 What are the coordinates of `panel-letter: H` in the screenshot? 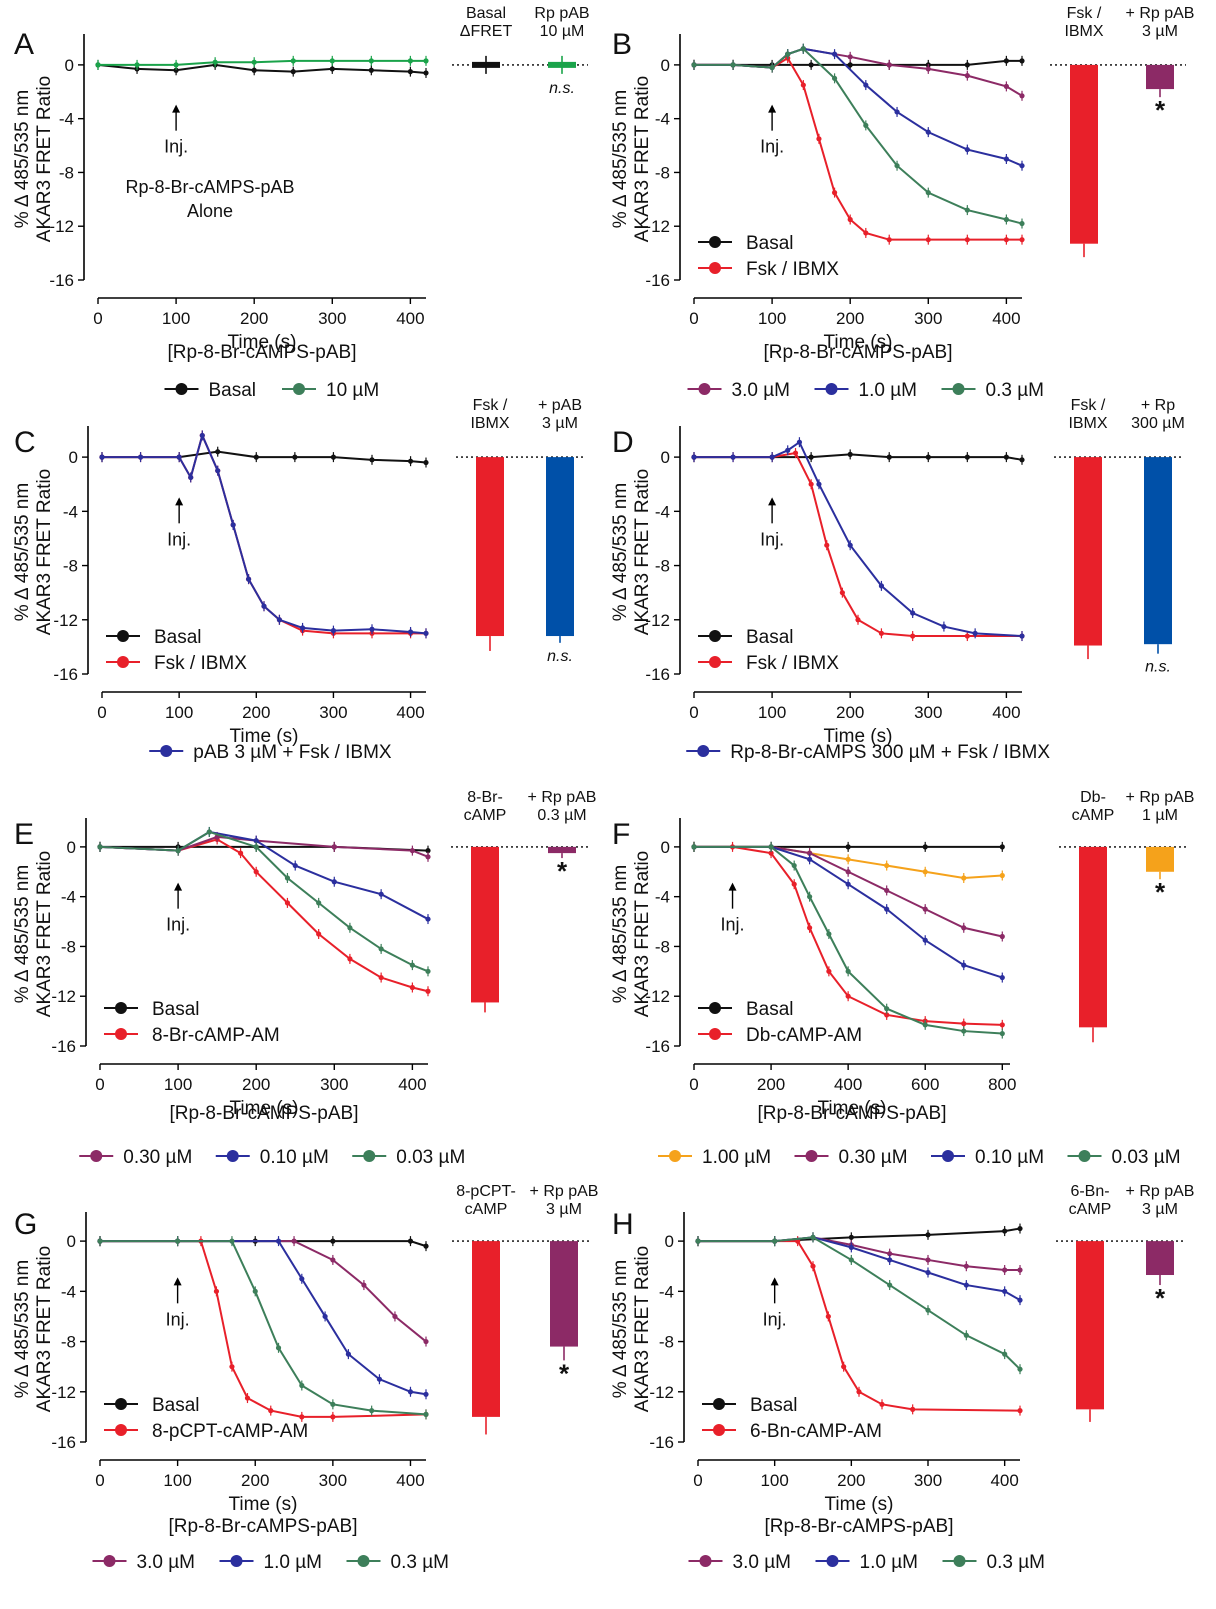 It's located at (623, 1224).